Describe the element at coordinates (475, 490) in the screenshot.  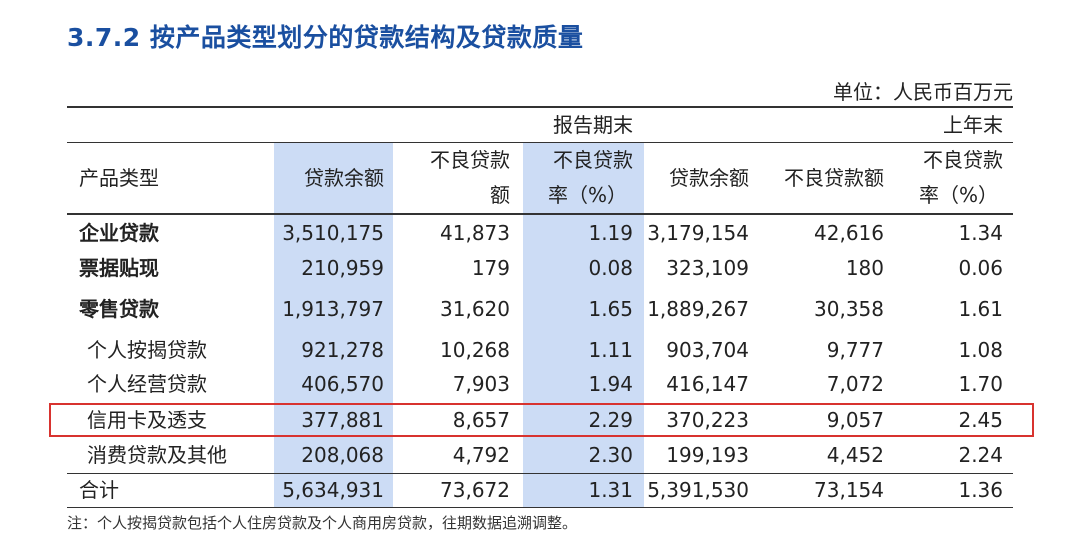
I see `row-npl: 73,672` at that location.